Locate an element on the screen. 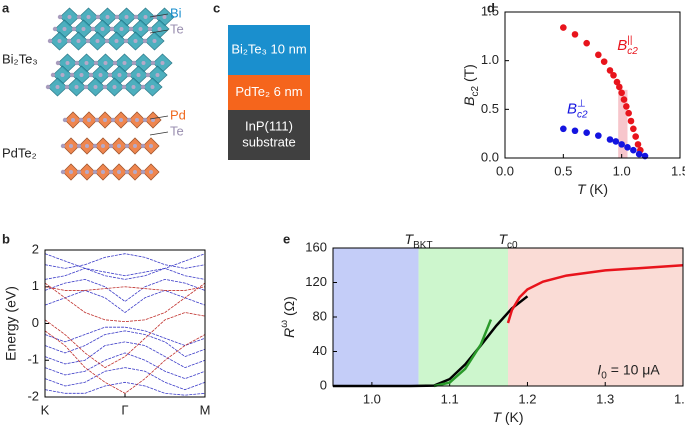 This screenshot has width=685, height=440. label: I0 = 10 μA is located at coordinates (628, 371).